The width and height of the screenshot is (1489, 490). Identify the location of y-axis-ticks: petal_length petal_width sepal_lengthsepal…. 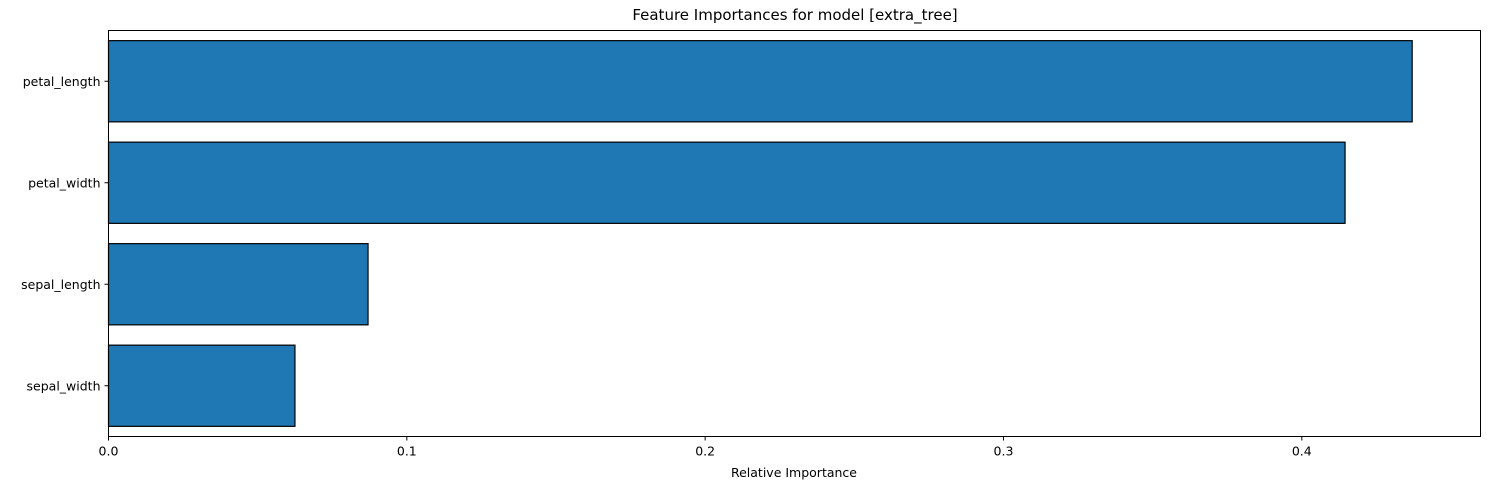
(65, 233).